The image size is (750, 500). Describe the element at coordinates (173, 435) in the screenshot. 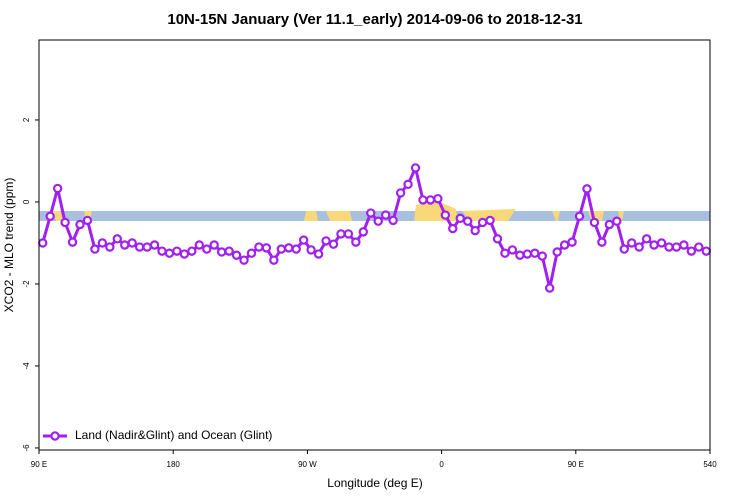

I see `legend-label: Land (Nadir&Glint) and Ocean (Glint)` at that location.